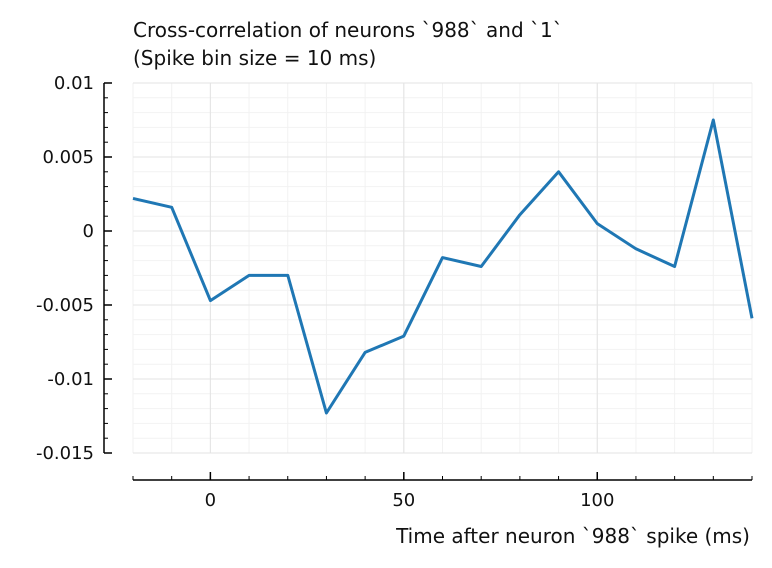 This screenshot has height=568, width=772. I want to click on x-axis: 0 50 100, so click(442, 491).